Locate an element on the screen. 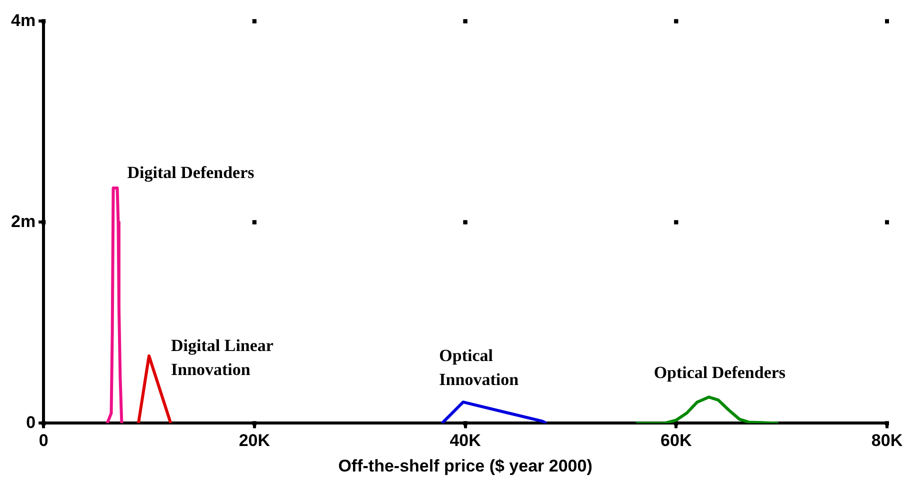 The height and width of the screenshot is (487, 915). x-tick-label: 0 is located at coordinates (43, 440).